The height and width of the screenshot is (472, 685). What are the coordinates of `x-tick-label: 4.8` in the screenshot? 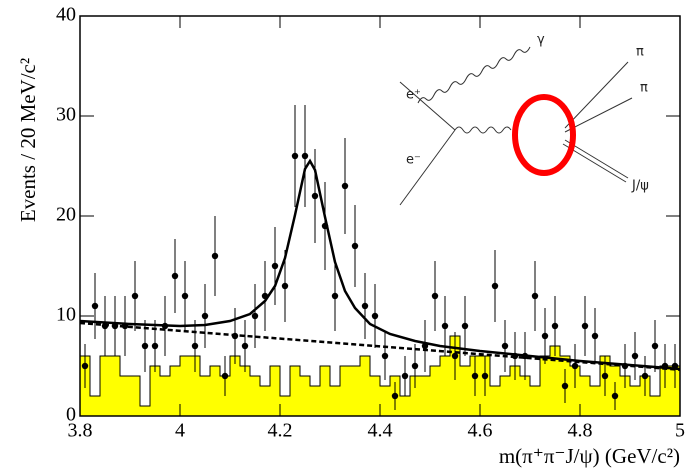 It's located at (580, 431).